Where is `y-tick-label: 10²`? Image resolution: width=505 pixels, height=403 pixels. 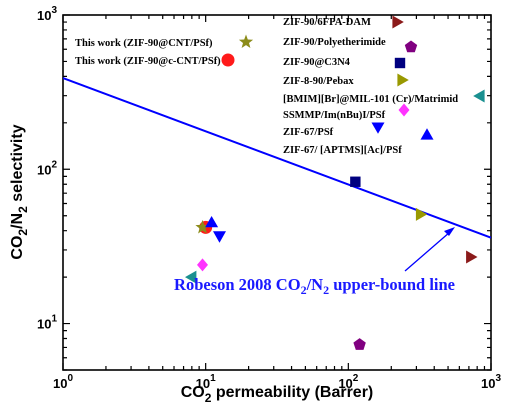 y-tick-label: 10² is located at coordinates (47, 168).